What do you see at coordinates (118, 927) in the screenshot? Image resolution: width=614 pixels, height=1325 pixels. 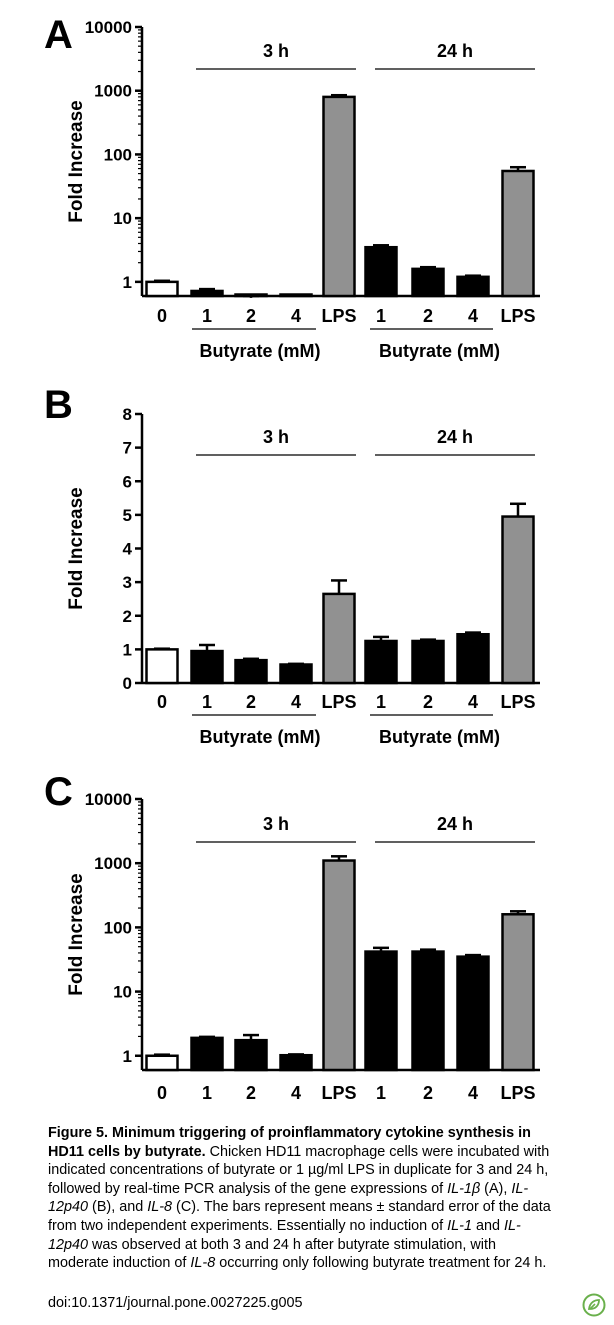 I see `panel-c-y-tick-label-2: 100` at bounding box center [118, 927].